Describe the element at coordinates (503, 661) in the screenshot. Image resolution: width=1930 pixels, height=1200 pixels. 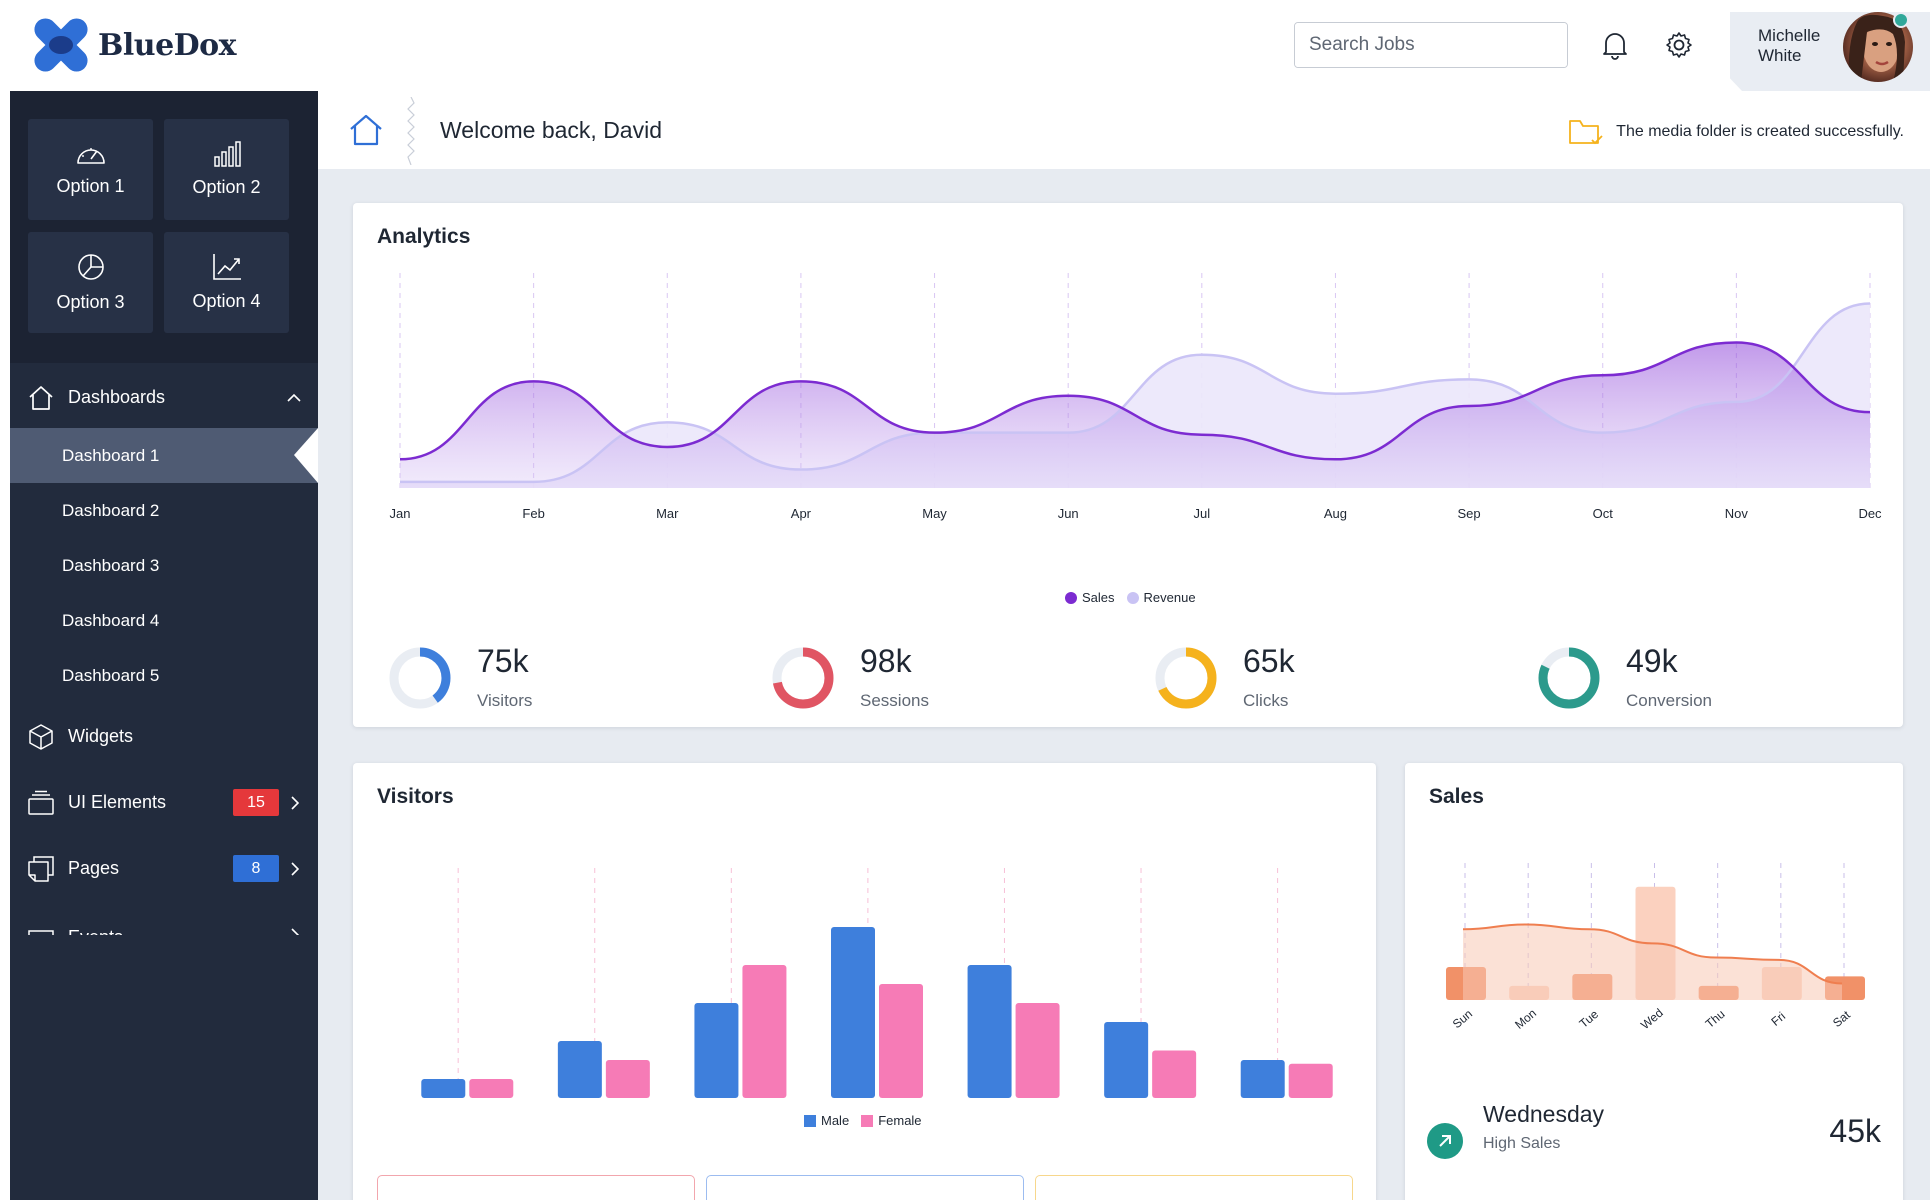
I see `kpi-value: 75k` at that location.